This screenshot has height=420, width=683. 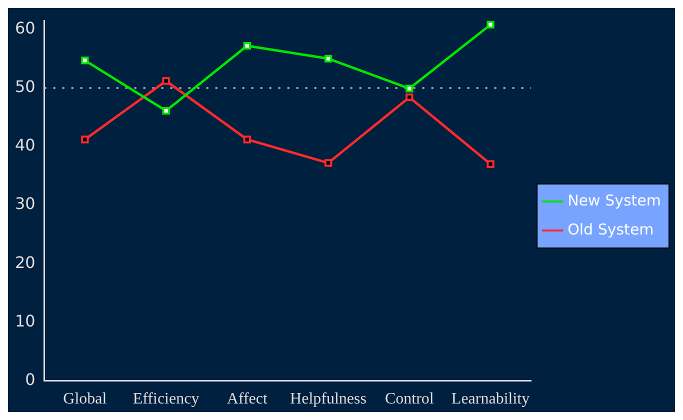 I want to click on x-tick-label: Learnability, so click(x=490, y=399).